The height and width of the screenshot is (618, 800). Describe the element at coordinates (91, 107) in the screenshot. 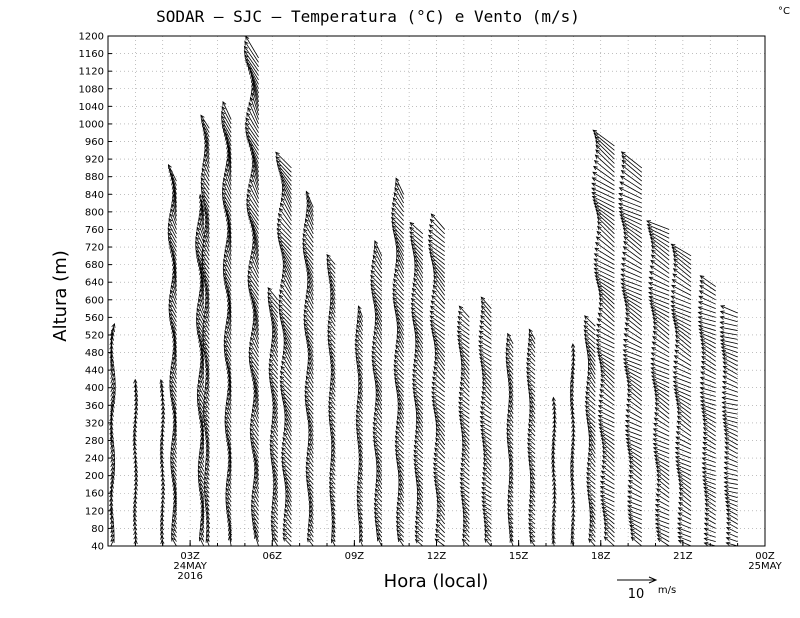

I see `y-tick-label: 1040` at that location.